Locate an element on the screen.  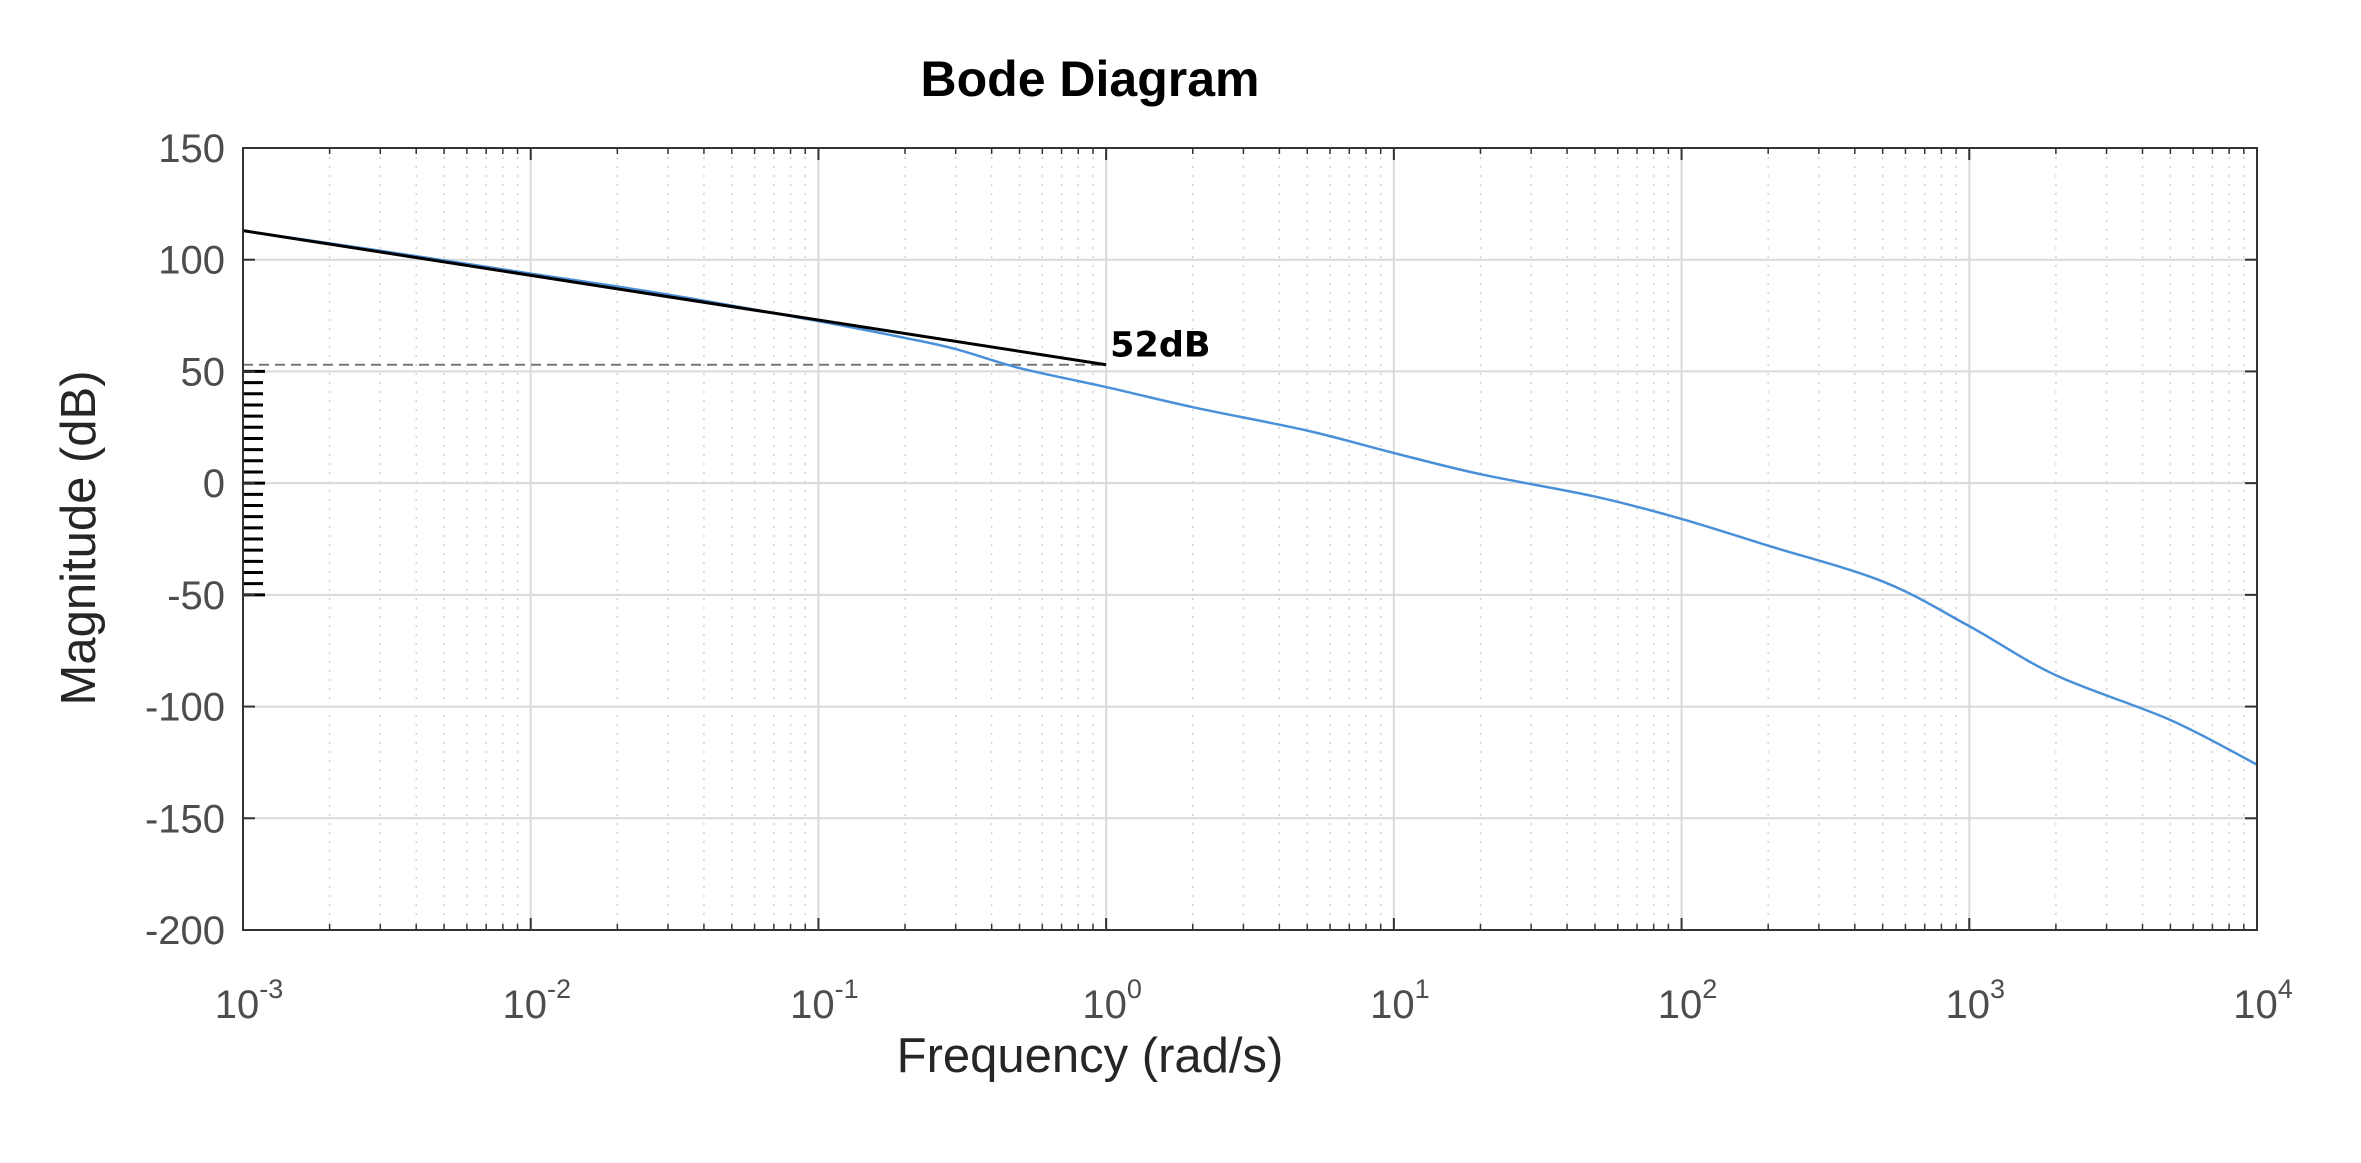
x-tick-label: 10² is located at coordinates (1688, 1000).